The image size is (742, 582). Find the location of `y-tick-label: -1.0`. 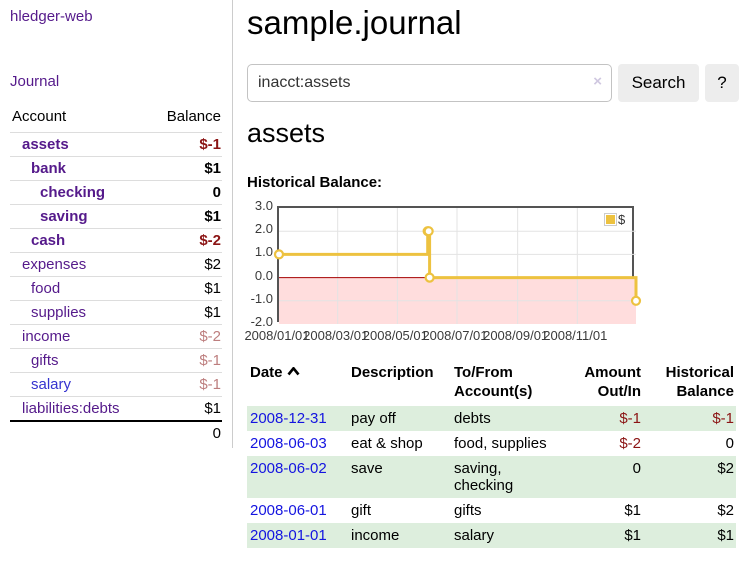

y-tick-label: -1.0 is located at coordinates (261, 298).